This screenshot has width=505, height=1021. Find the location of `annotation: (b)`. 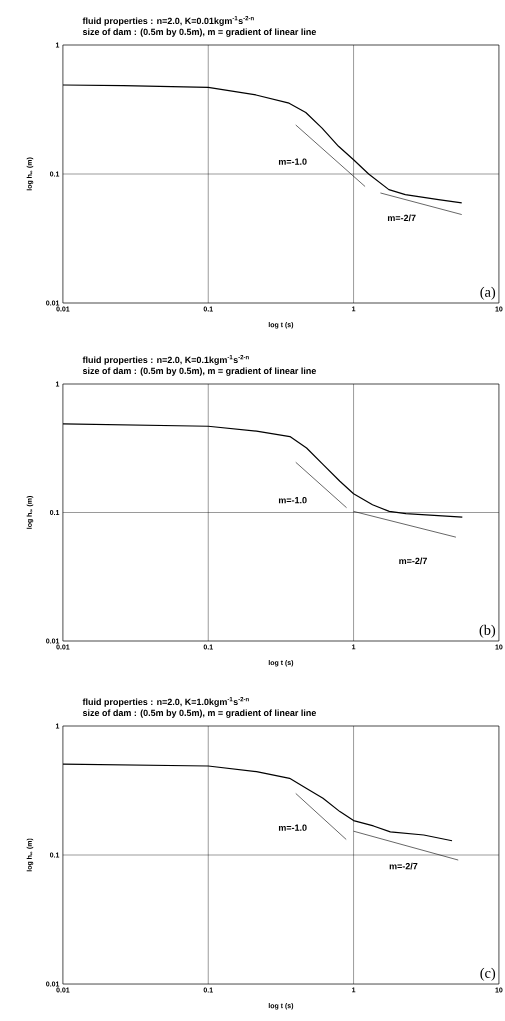

annotation: (b) is located at coordinates (487, 631).